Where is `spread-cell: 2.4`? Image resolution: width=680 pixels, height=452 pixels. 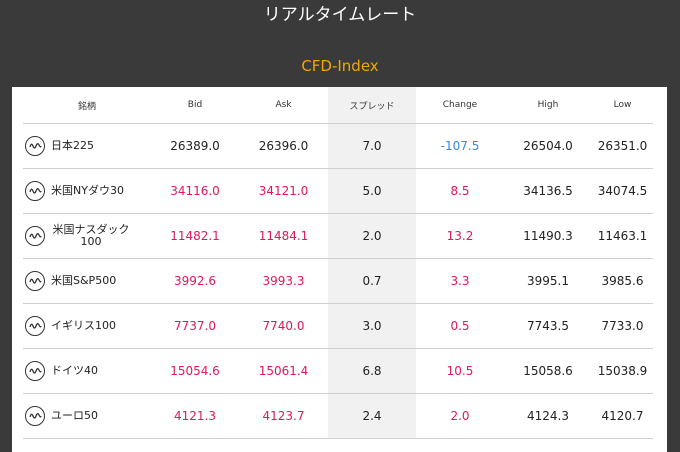
spread-cell: 2.4 is located at coordinates (372, 416).